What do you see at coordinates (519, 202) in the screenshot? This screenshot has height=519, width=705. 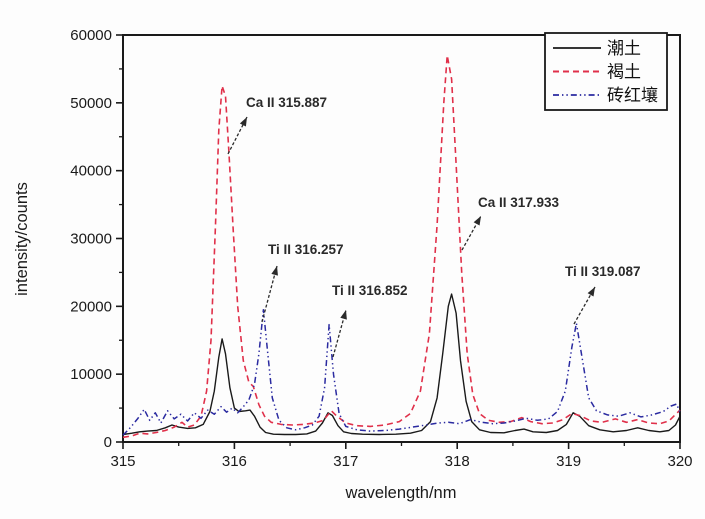 I see `peak-annotation-label: Ca II 317.933` at bounding box center [519, 202].